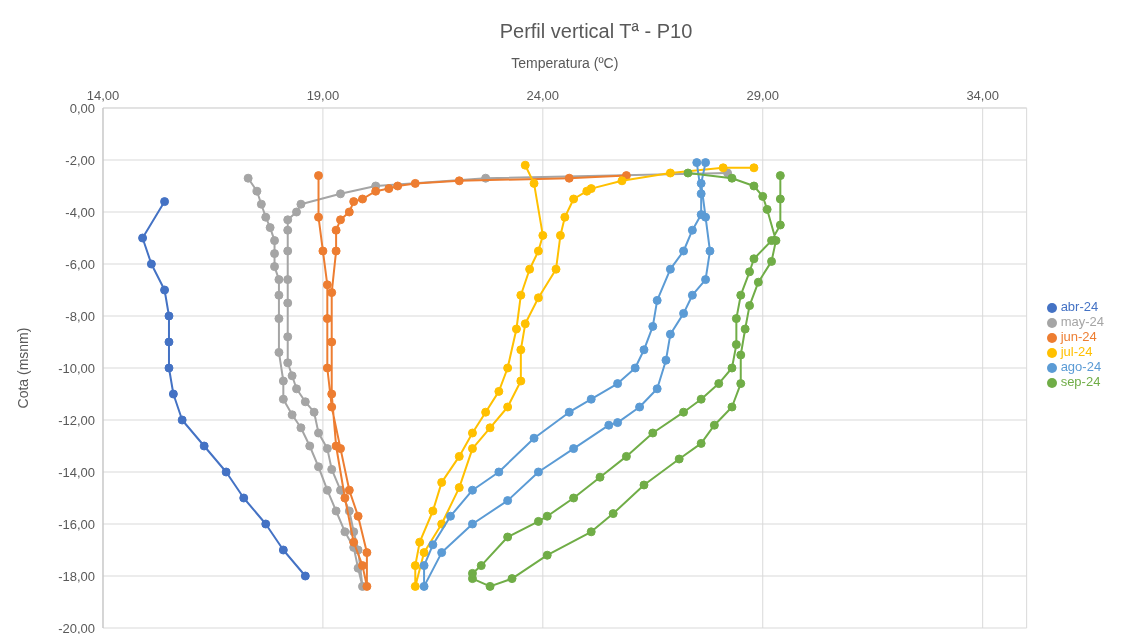  What do you see at coordinates (76, 368) in the screenshot?
I see `y-tick-label: -10,00` at bounding box center [76, 368].